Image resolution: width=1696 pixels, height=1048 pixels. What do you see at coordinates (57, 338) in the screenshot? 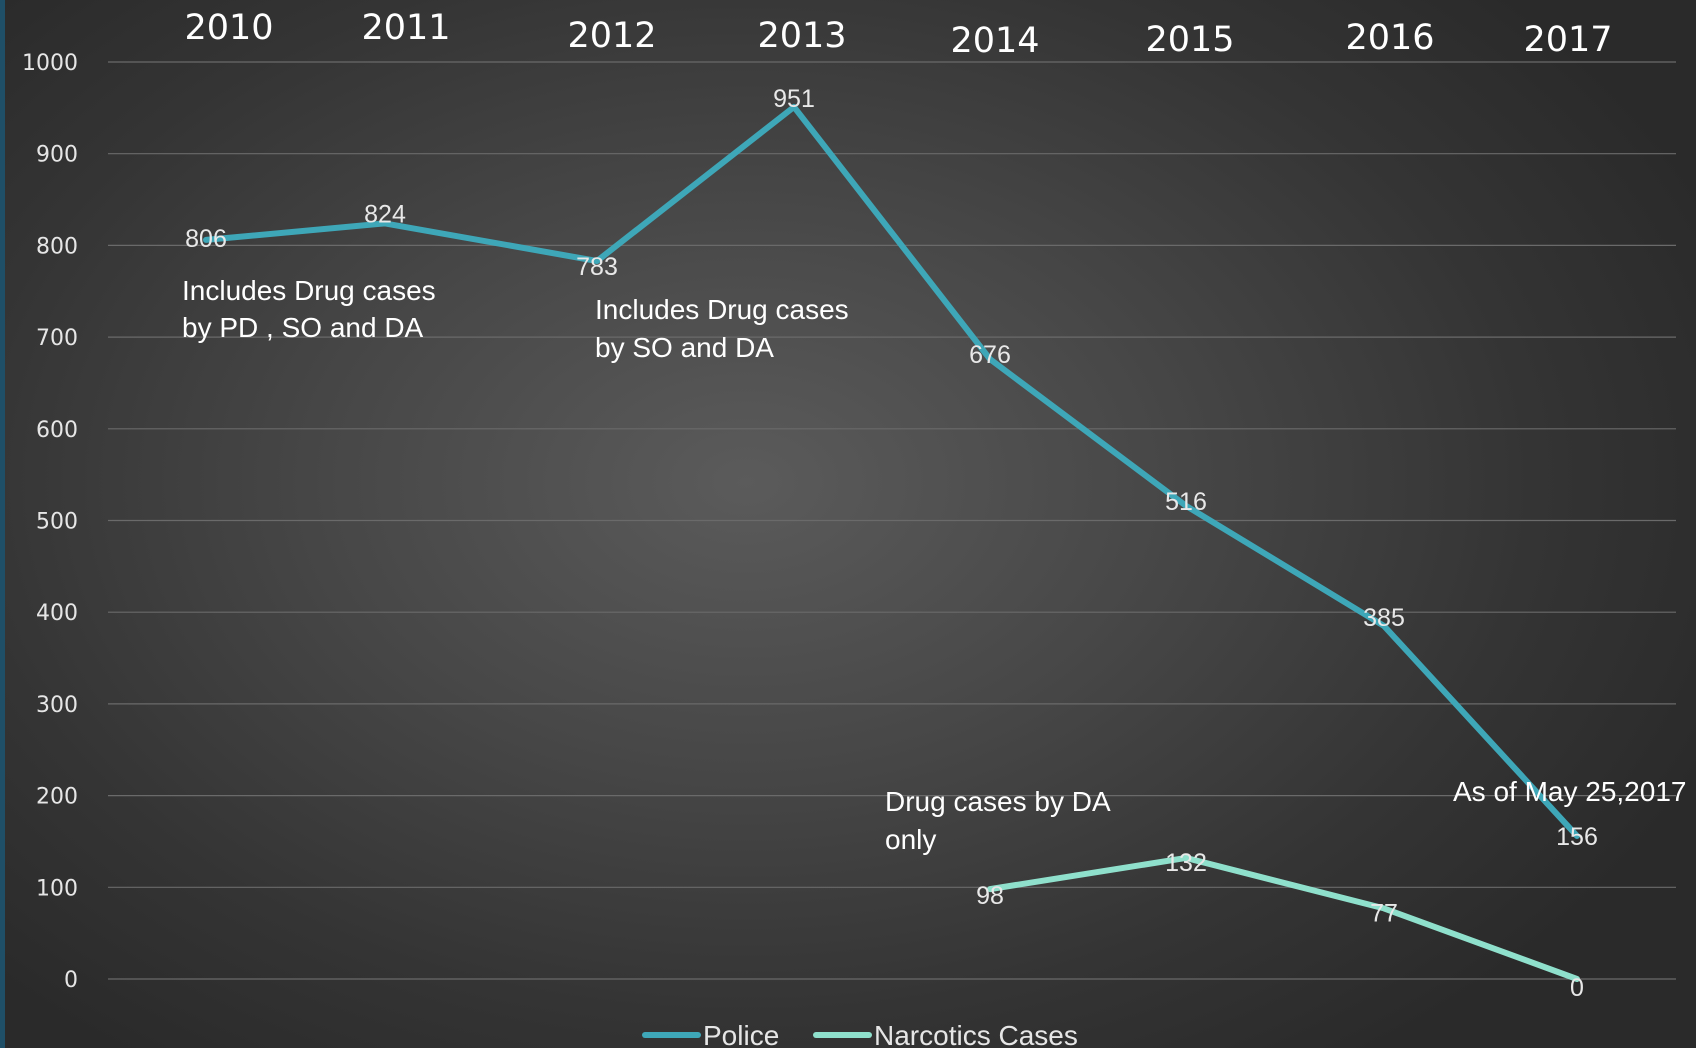
I see `y-tick-label: 700` at bounding box center [57, 338].